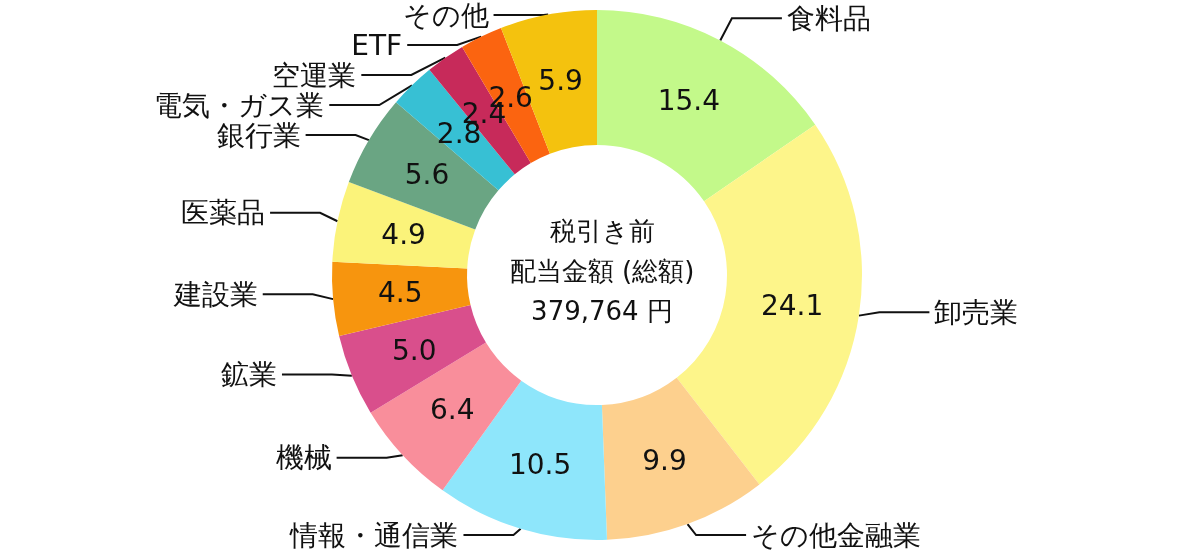 The width and height of the screenshot is (1199, 550). I want to click on data-label: 5.9, so click(560, 81).